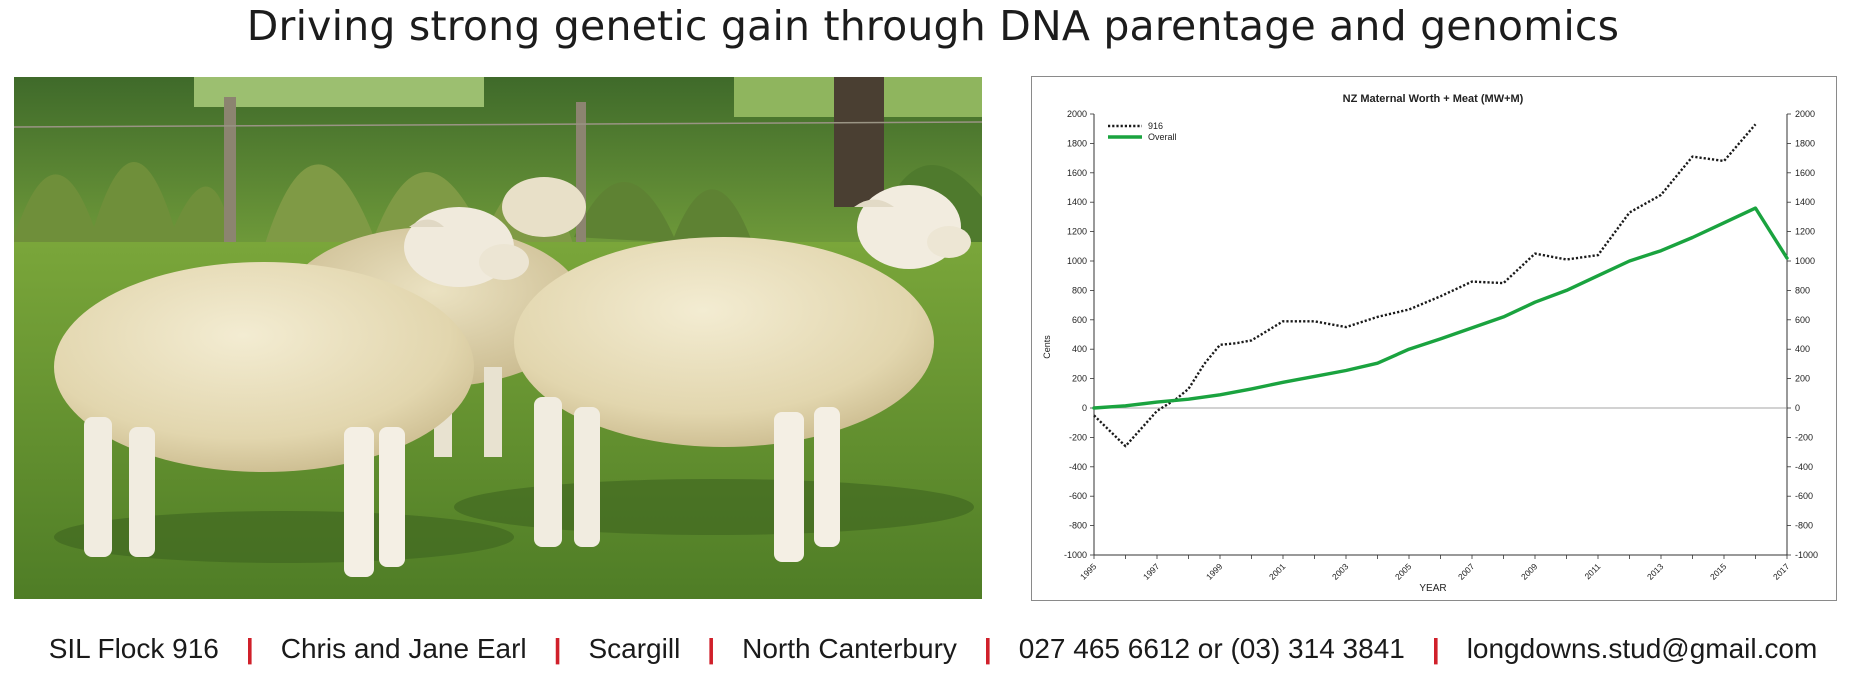 This screenshot has width=1866, height=683. Describe the element at coordinates (1079, 320) in the screenshot. I see `y-tick-label: 600` at that location.